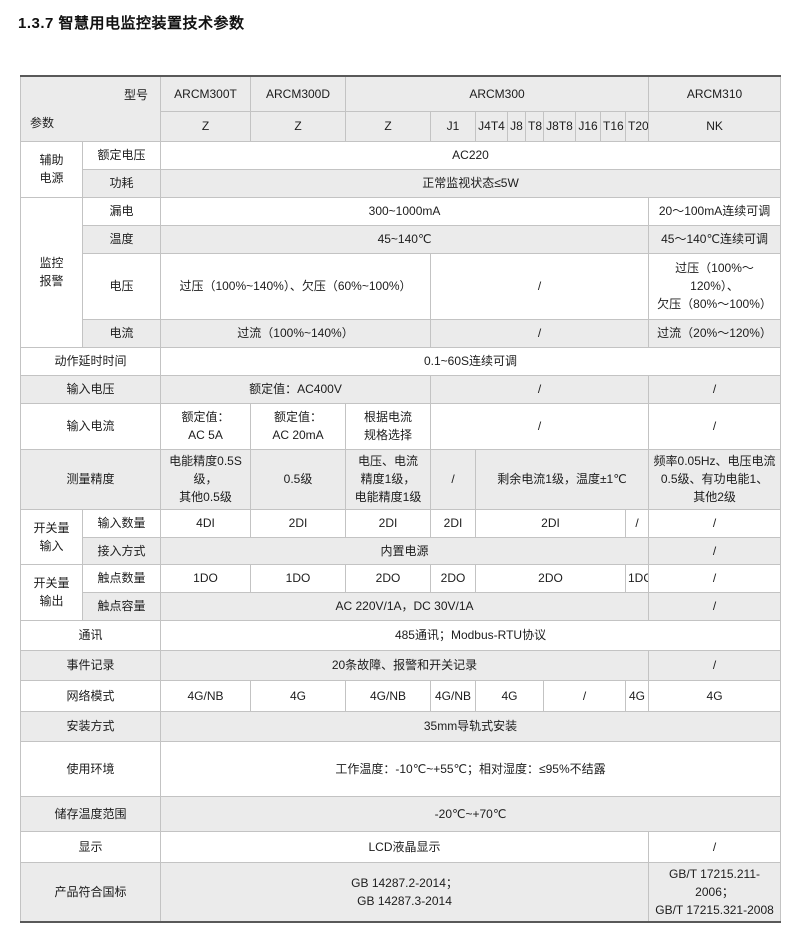  Describe the element at coordinates (453, 479) in the screenshot. I see `cell-accuracy-j1: /` at that location.